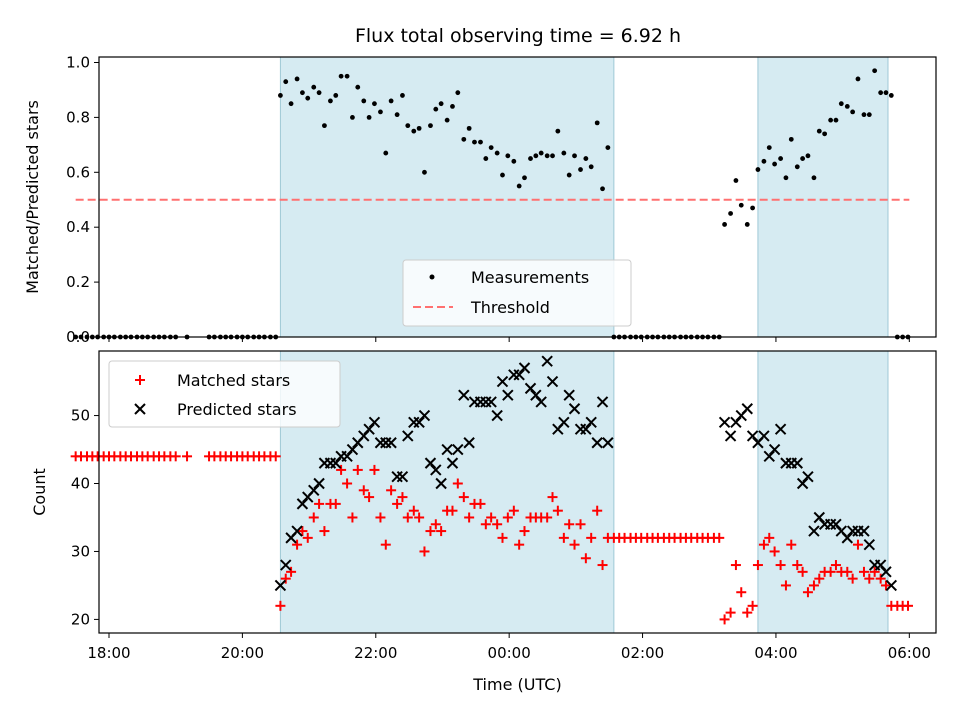 This screenshot has height=724, width=960. What do you see at coordinates (823, 197) in the screenshot?
I see `shaded-interval` at bounding box center [823, 197].